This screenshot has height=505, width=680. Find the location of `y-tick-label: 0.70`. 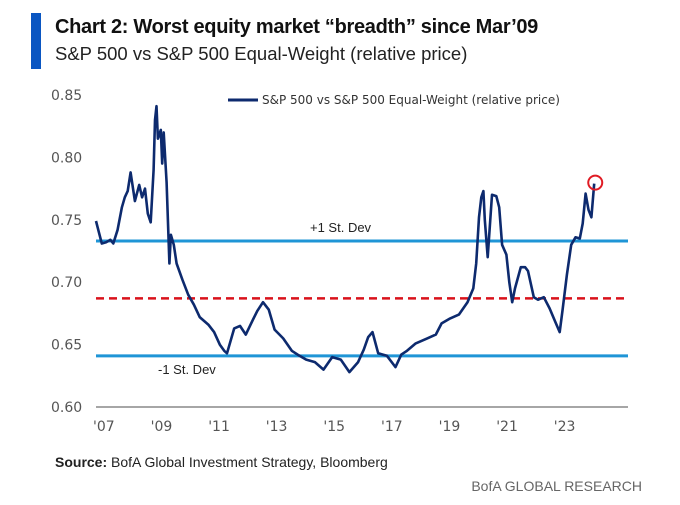

y-tick-label: 0.70 is located at coordinates (66, 283).